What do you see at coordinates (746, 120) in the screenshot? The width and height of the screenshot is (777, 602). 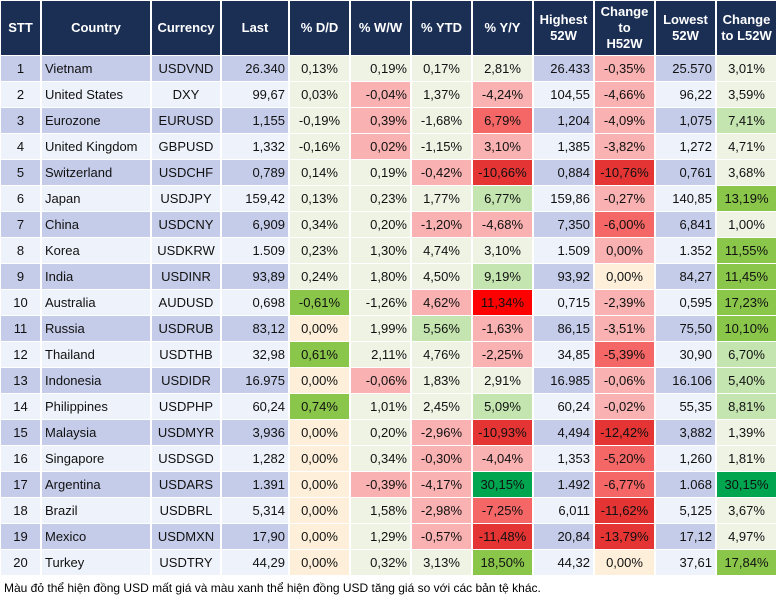 I see `cell-cl52: 7,41%` at bounding box center [746, 120].